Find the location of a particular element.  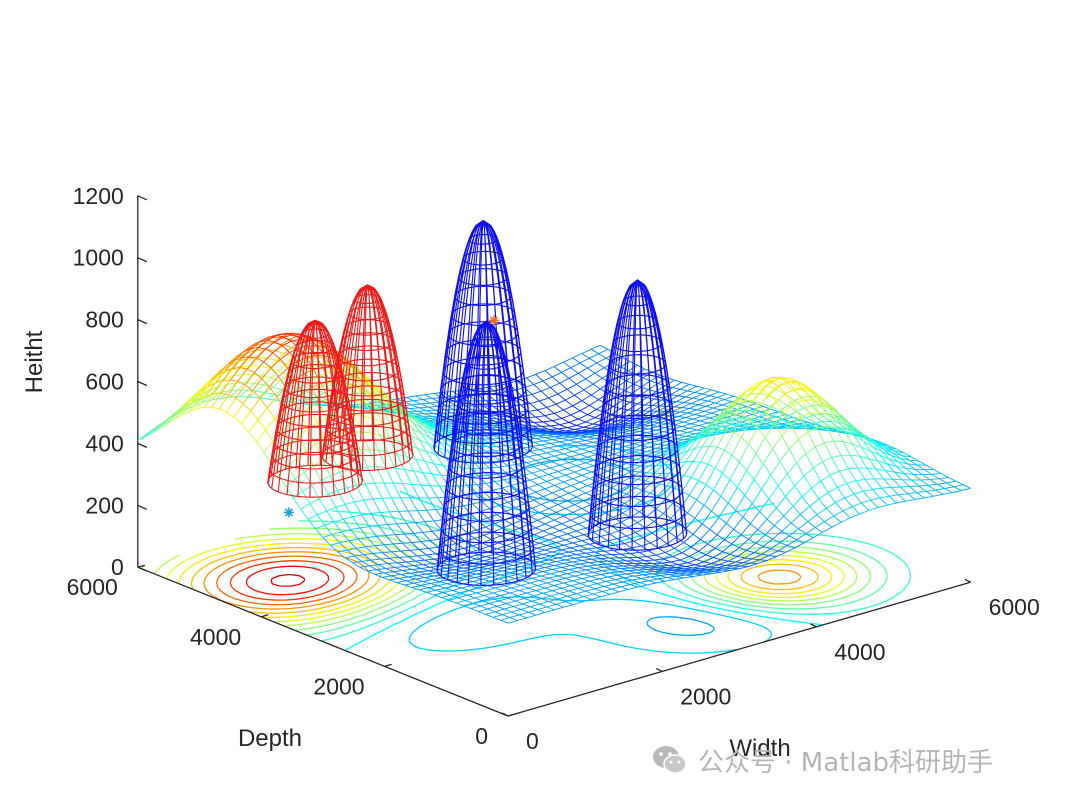

y-tick-label: 2000 is located at coordinates (338, 686).